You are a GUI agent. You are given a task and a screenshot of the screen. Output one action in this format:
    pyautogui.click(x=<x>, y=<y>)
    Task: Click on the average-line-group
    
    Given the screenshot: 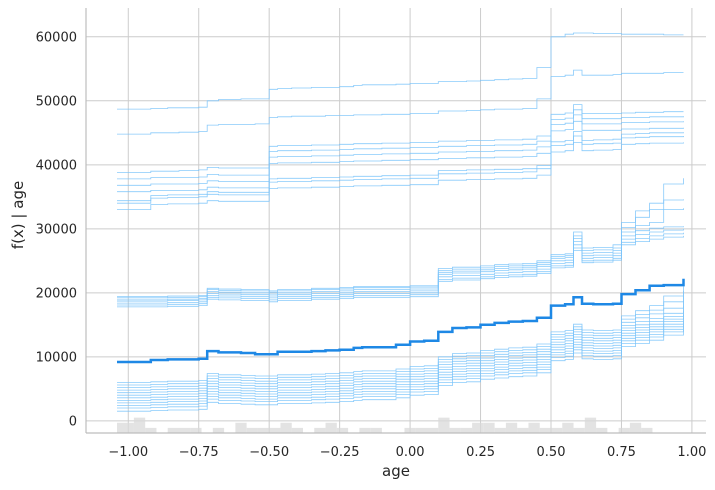 What is the action you would take?
    pyautogui.click(x=401, y=321)
    